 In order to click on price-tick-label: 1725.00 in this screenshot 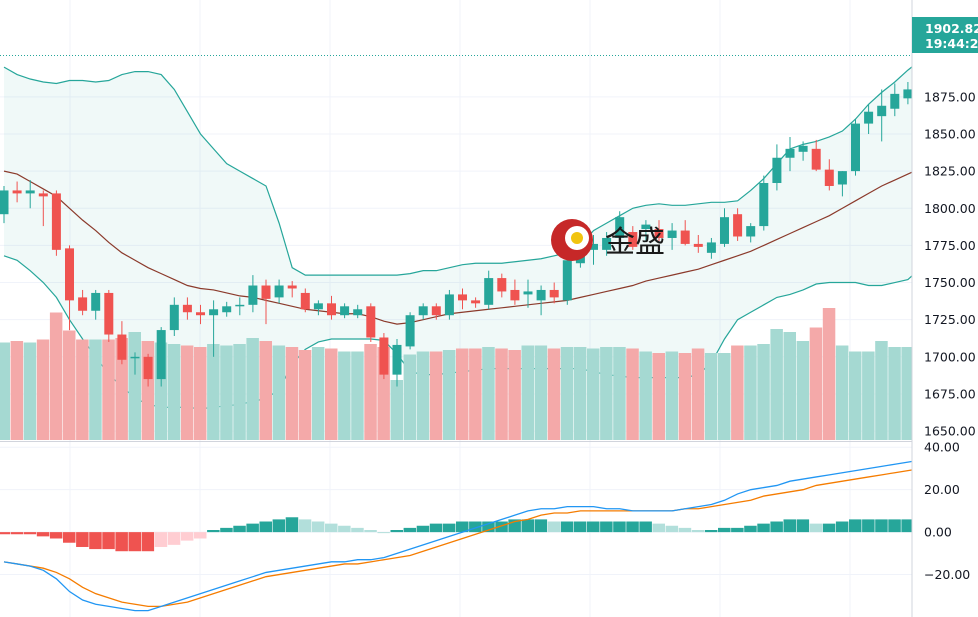, I will do `click(950, 319)`.